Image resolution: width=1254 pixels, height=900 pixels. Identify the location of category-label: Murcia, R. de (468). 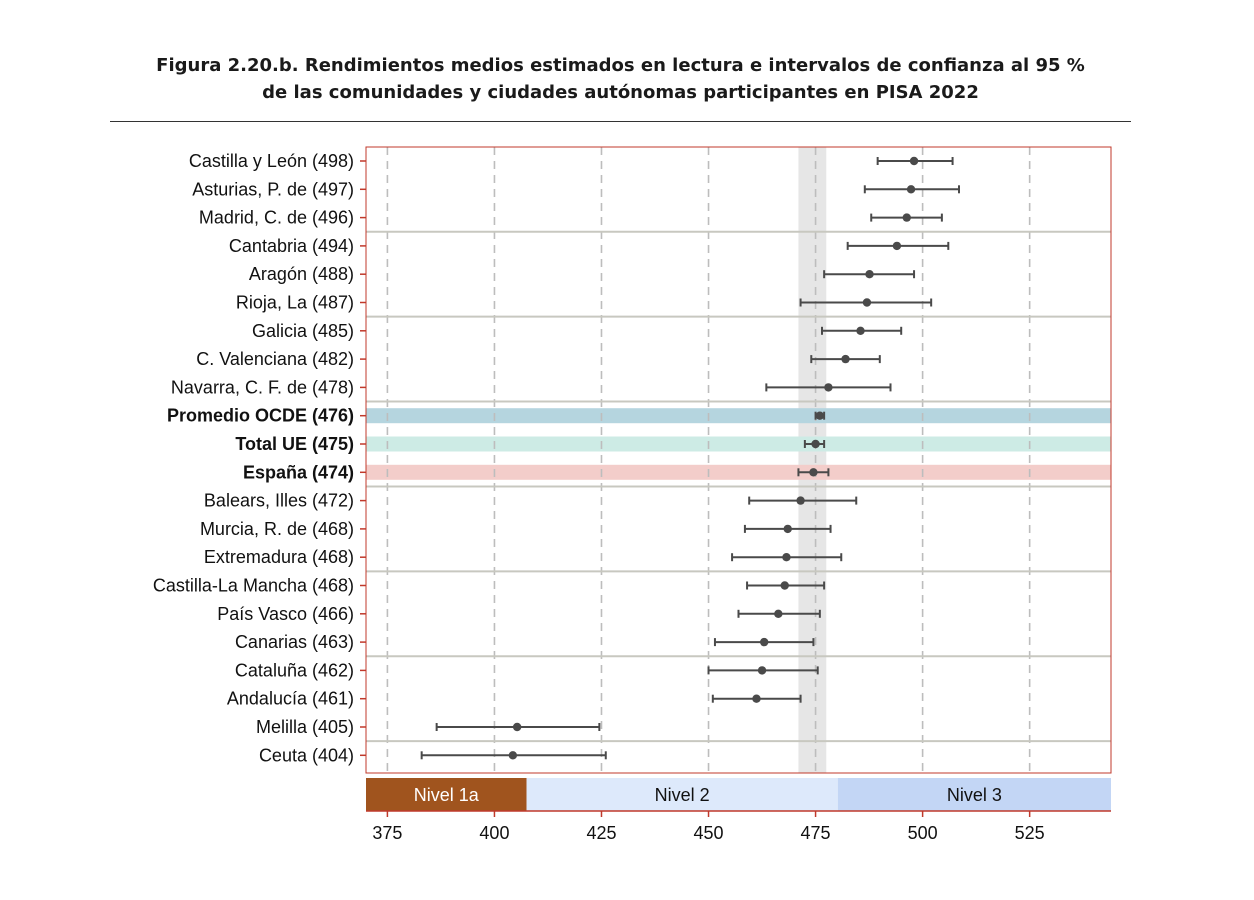
(277, 529).